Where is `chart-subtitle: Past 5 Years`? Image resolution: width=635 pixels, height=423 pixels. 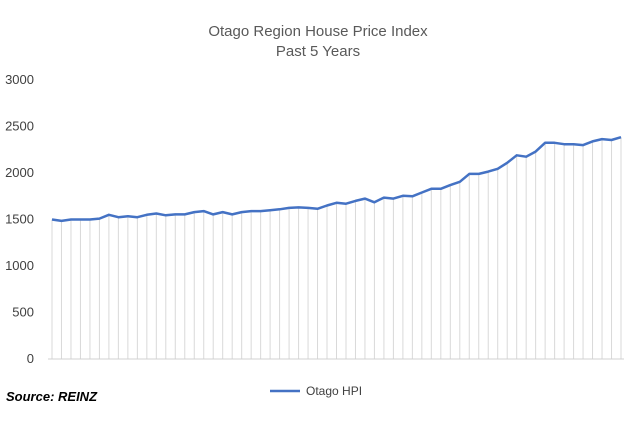 chart-subtitle: Past 5 Years is located at coordinates (318, 51).